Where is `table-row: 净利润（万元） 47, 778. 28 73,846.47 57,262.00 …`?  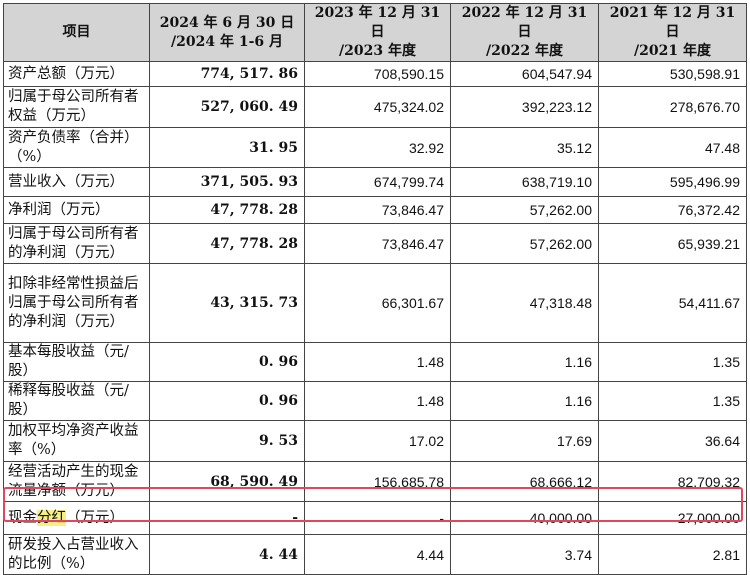 table-row: 净利润（万元） 47, 778. 28 73,846.47 57,262.00 … is located at coordinates (375, 210).